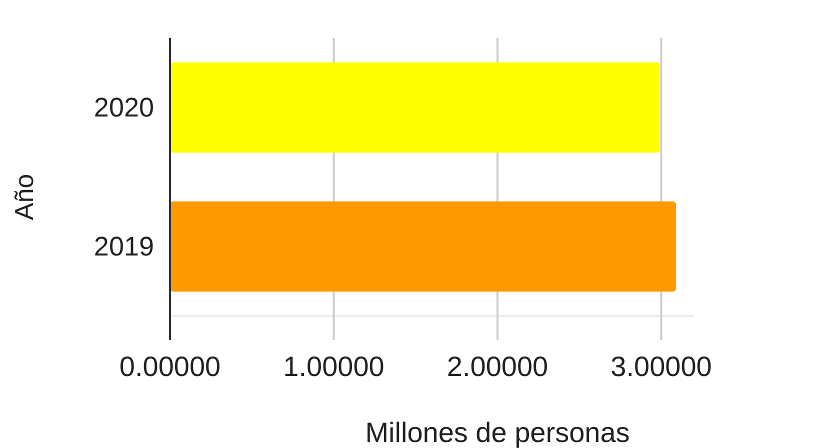  Describe the element at coordinates (333, 366) in the screenshot. I see `x-tick-label: 1.00000` at that location.